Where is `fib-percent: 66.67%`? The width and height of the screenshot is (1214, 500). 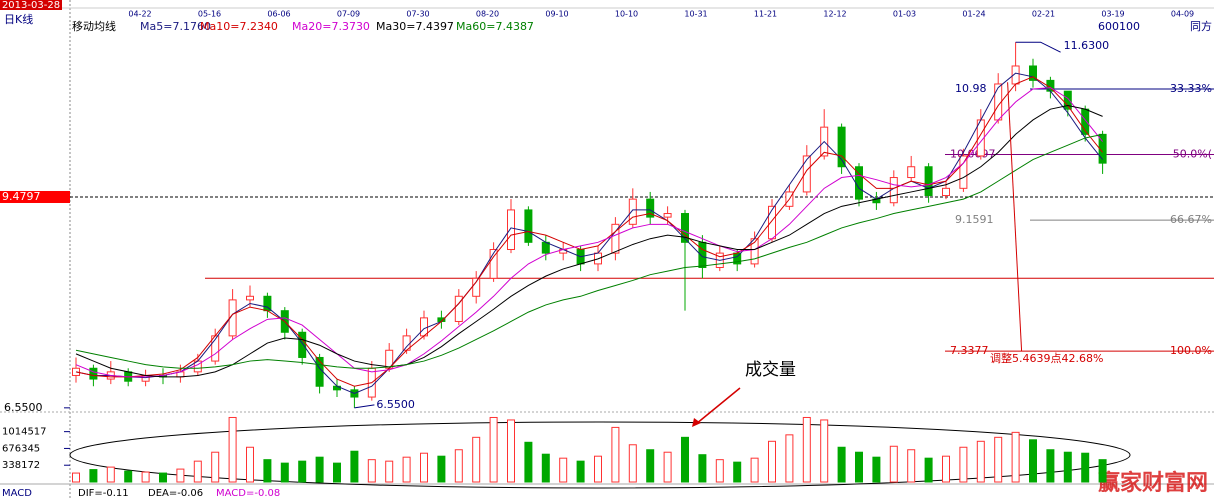 fib-percent: 66.67% is located at coordinates (1191, 219).